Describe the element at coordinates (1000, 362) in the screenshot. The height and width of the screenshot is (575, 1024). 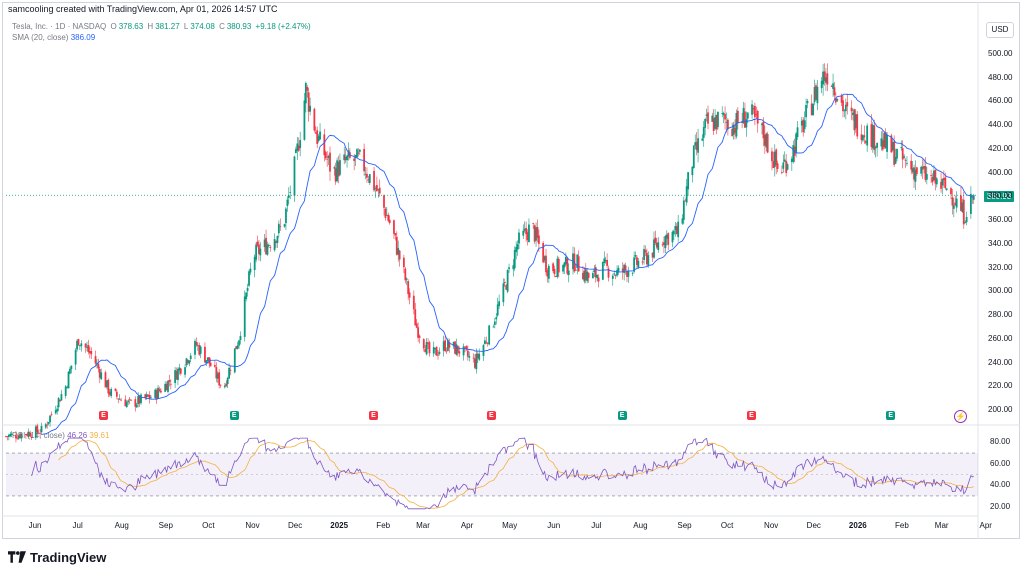
I see `price-tick-label: 240.00` at that location.